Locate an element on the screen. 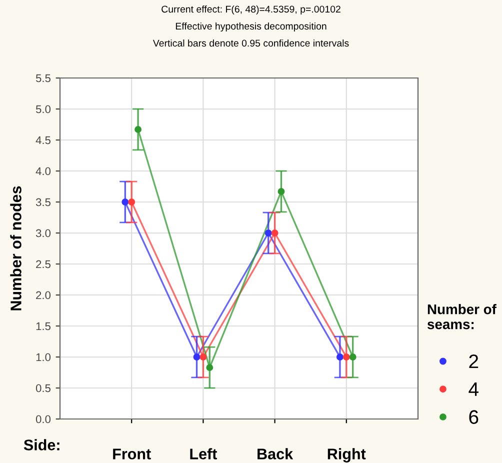 The width and height of the screenshot is (502, 463). y-tick-label: 1.0 is located at coordinates (43, 357).